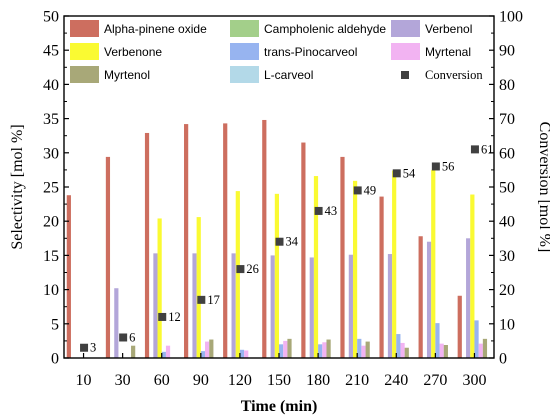  What do you see at coordinates (405, 51) in the screenshot?
I see `legend-swatch-myrtenal` at bounding box center [405, 51].